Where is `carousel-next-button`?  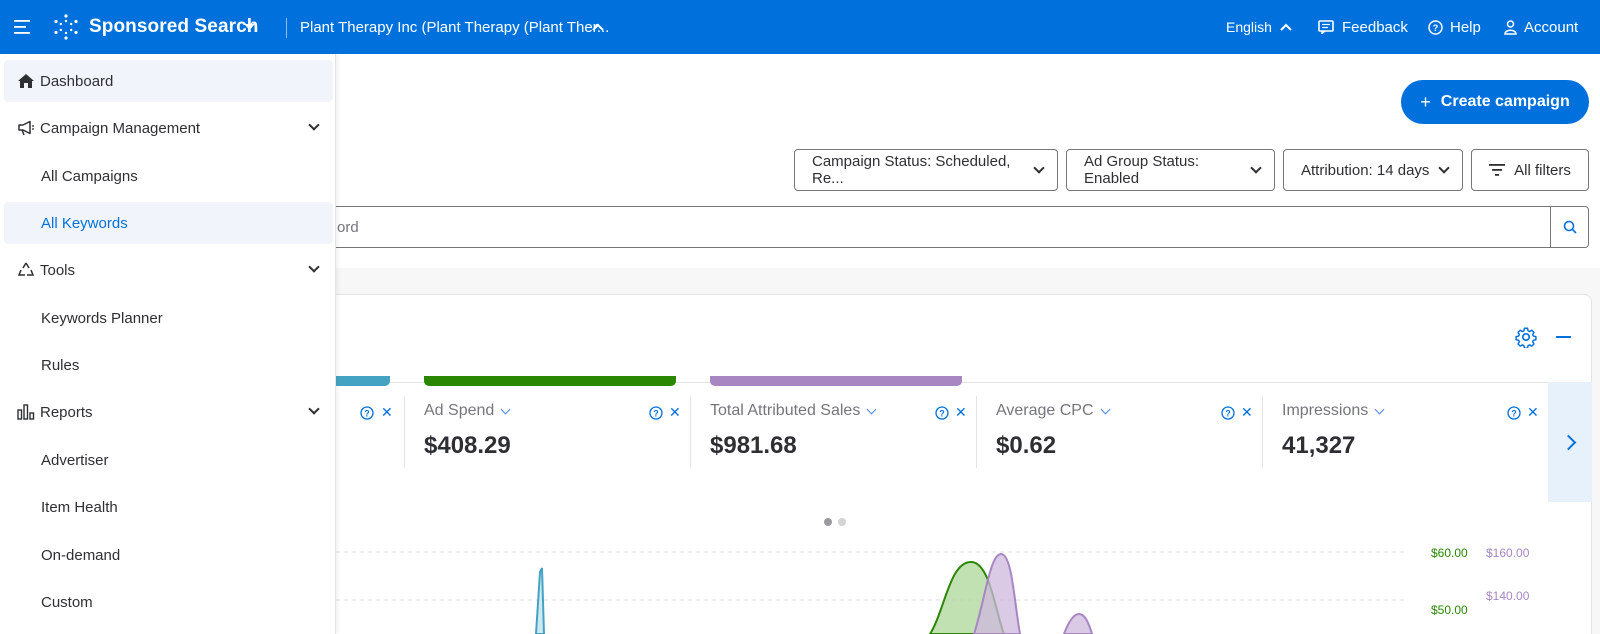
carousel-next-button is located at coordinates (1570, 442).